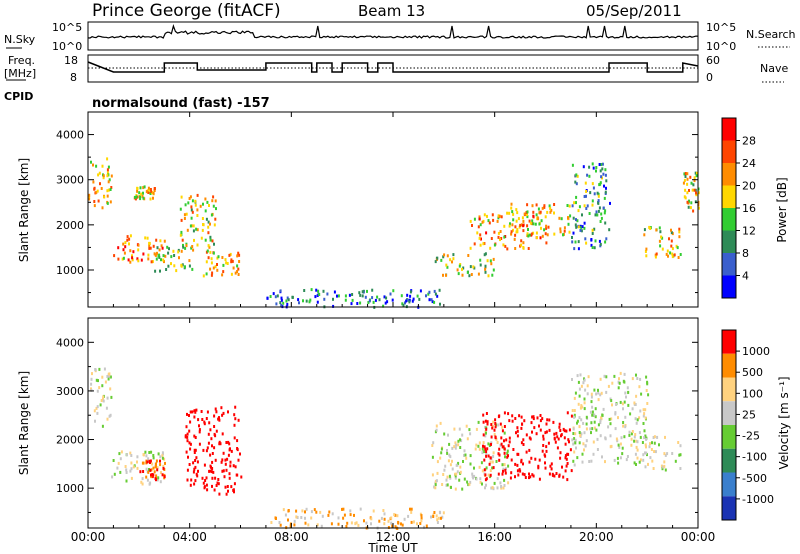 This screenshot has width=800, height=554. What do you see at coordinates (729, 437) in the screenshot?
I see `colorbar-swatch` at bounding box center [729, 437].